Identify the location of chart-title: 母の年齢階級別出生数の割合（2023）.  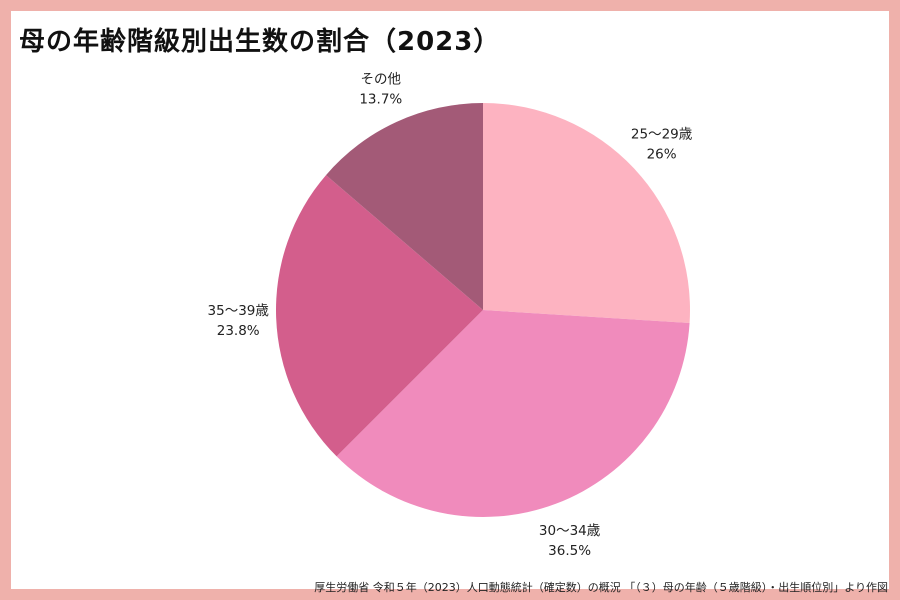
(260, 42).